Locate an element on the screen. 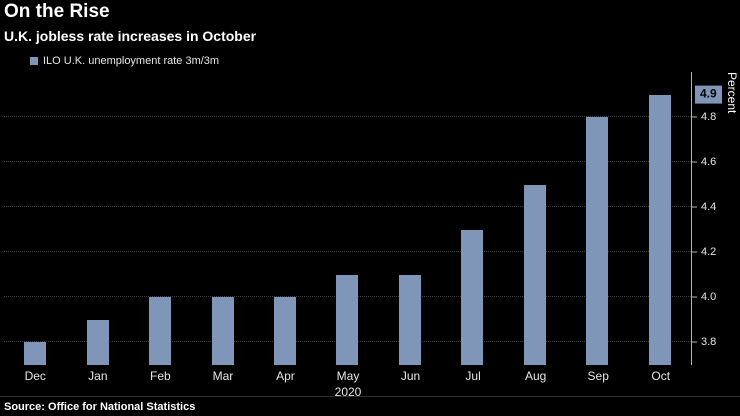 This screenshot has height=416, width=740. x-tick-label: May is located at coordinates (348, 376).